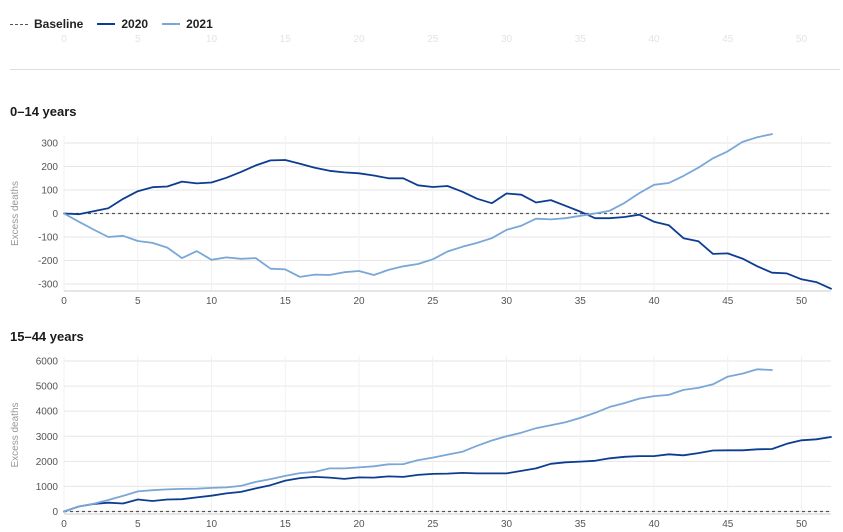  Describe the element at coordinates (802, 39) in the screenshot. I see `top-axis-tick-label: 50` at that location.